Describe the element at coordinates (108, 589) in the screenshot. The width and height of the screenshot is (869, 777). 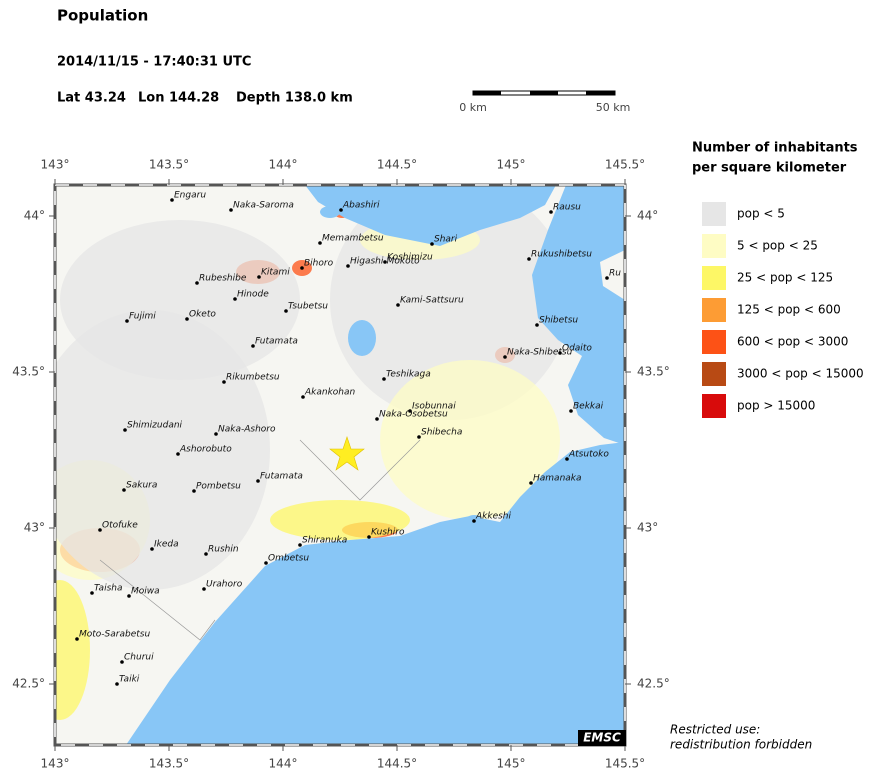
I see `town-label: Taisha` at that location.